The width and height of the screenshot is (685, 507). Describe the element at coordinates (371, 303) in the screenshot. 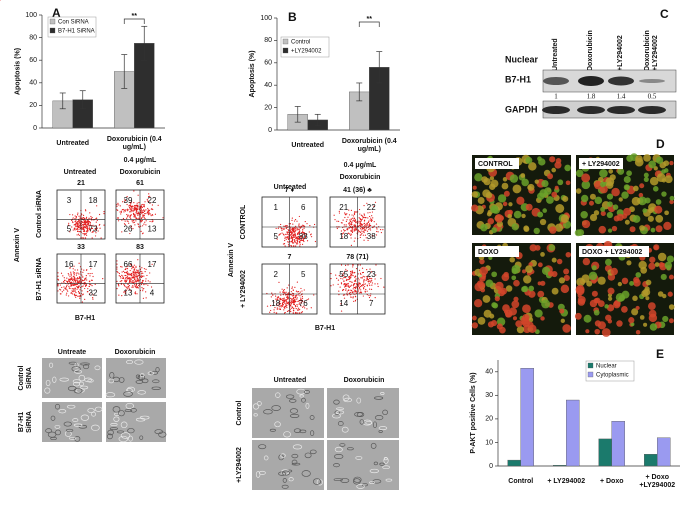

I see `quadrant-value: 7` at that location.